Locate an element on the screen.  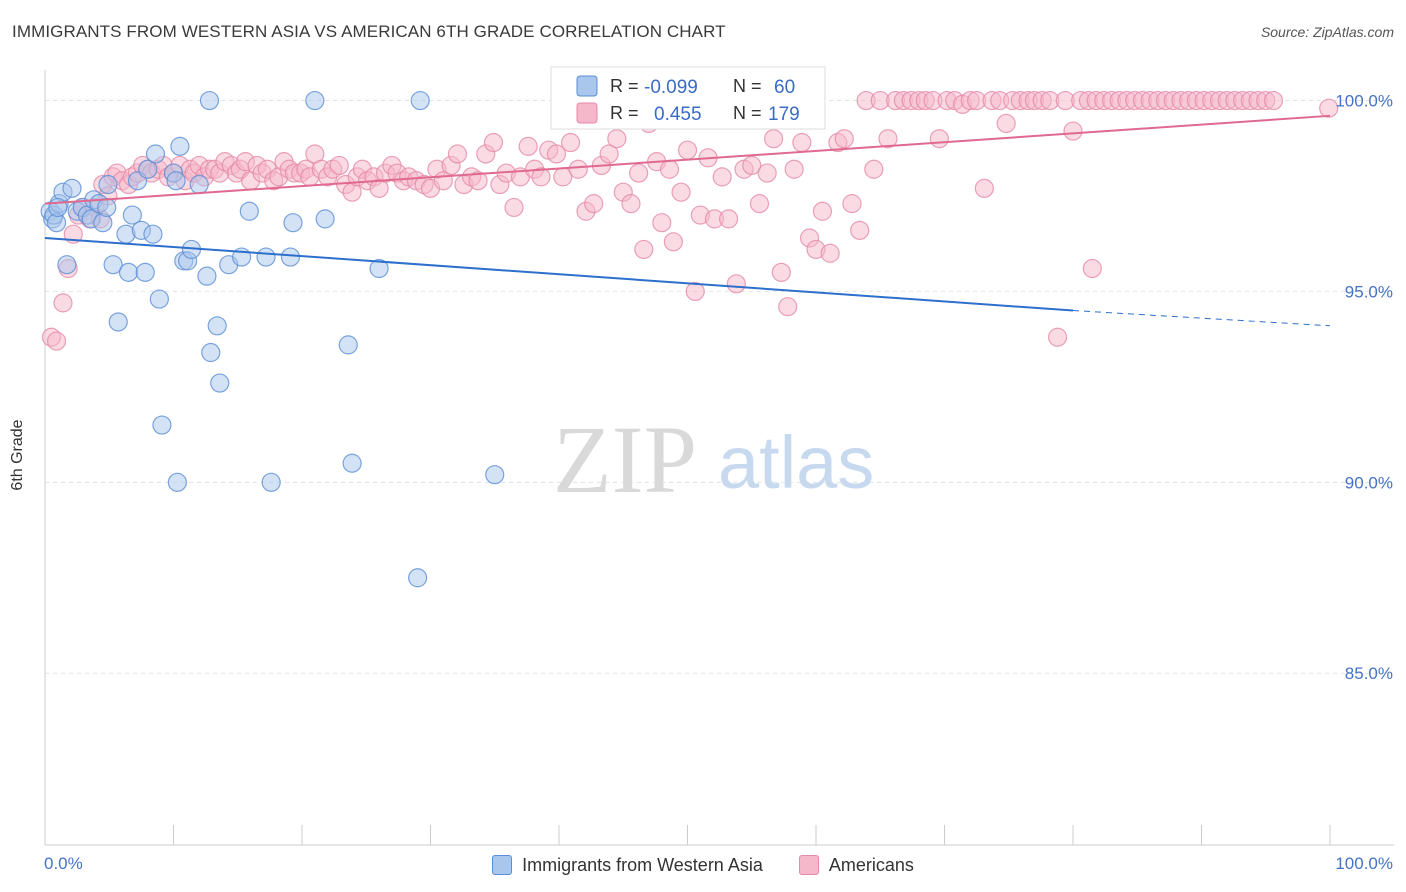
legend-item-americans: Americans is located at coordinates (856, 865).